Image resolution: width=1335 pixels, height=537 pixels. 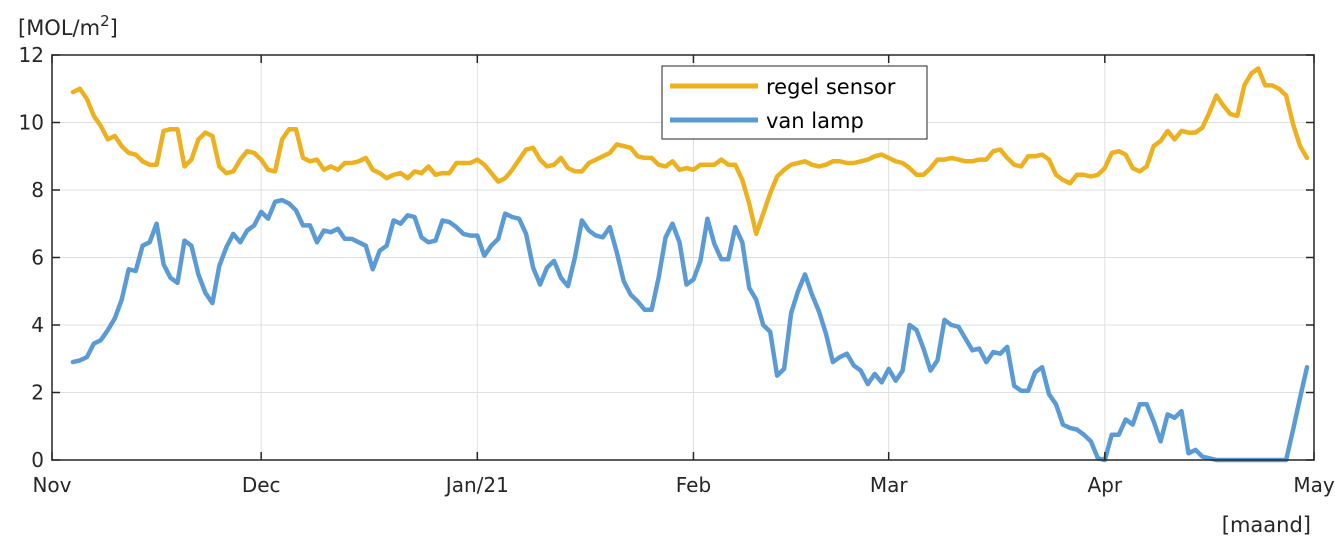 What do you see at coordinates (51, 485) in the screenshot?
I see `x-tick-label: Nov` at bounding box center [51, 485].